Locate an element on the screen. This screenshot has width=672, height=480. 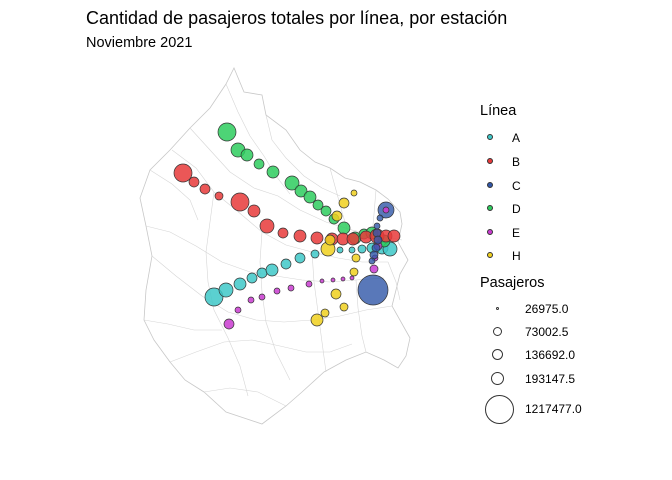
stations-line-b is located at coordinates (287, 204).